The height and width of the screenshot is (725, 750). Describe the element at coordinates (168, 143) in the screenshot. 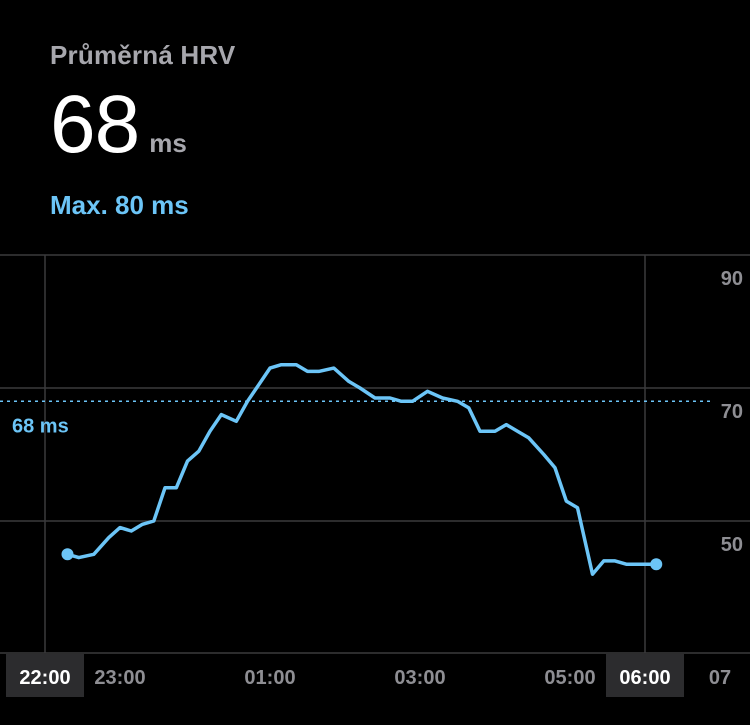

I see `value-unit: ms` at that location.